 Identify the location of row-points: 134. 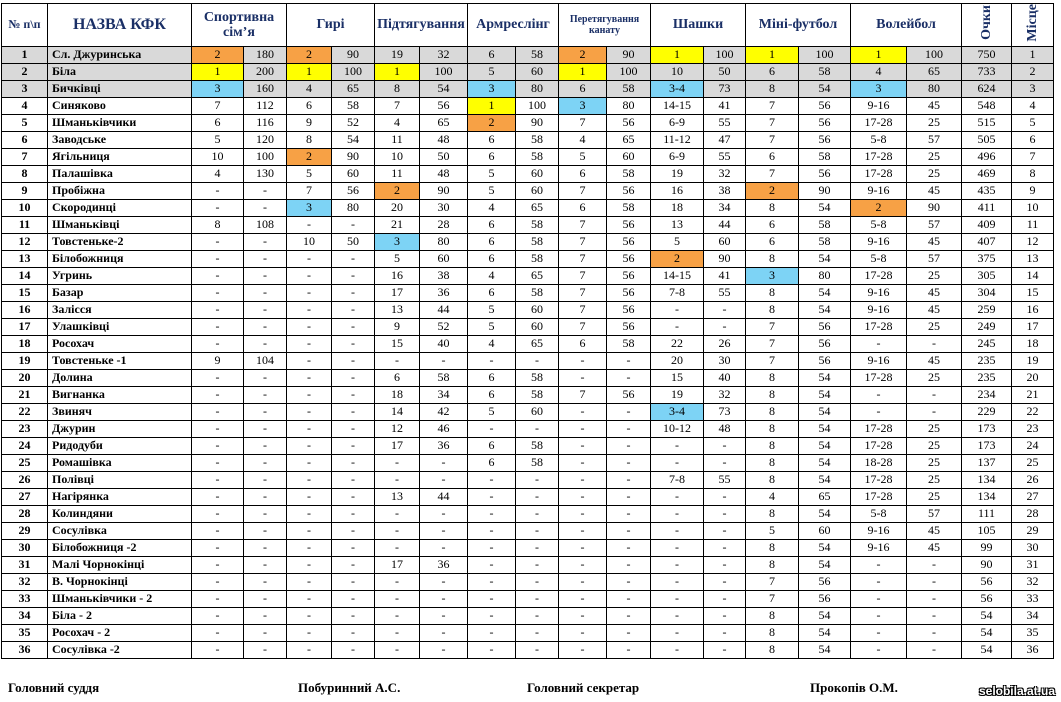
(986, 479).